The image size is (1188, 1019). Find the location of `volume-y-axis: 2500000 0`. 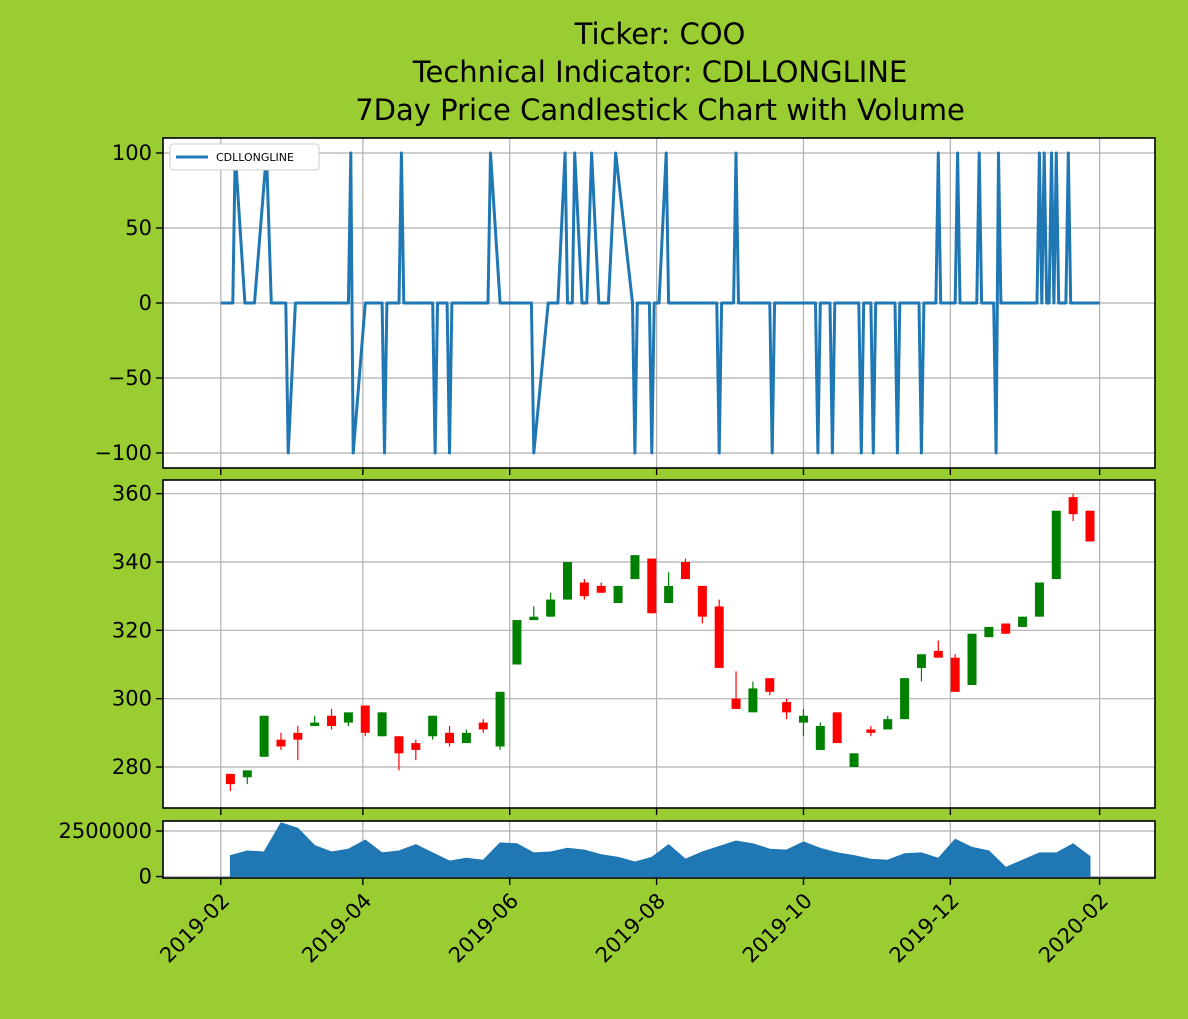

volume-y-axis: 2500000 0 is located at coordinates (110, 854).